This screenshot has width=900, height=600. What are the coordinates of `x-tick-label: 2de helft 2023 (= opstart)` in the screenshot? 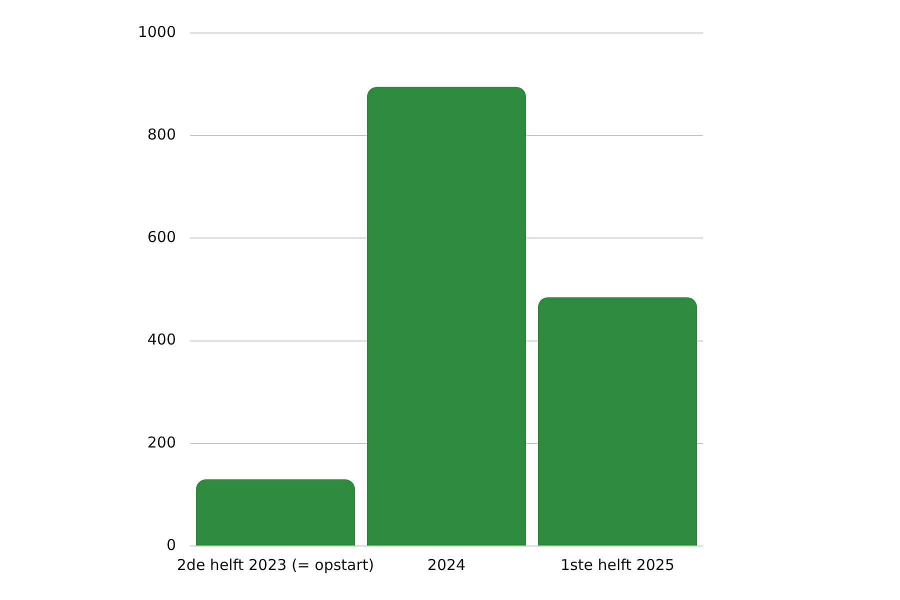 It's located at (275, 565).